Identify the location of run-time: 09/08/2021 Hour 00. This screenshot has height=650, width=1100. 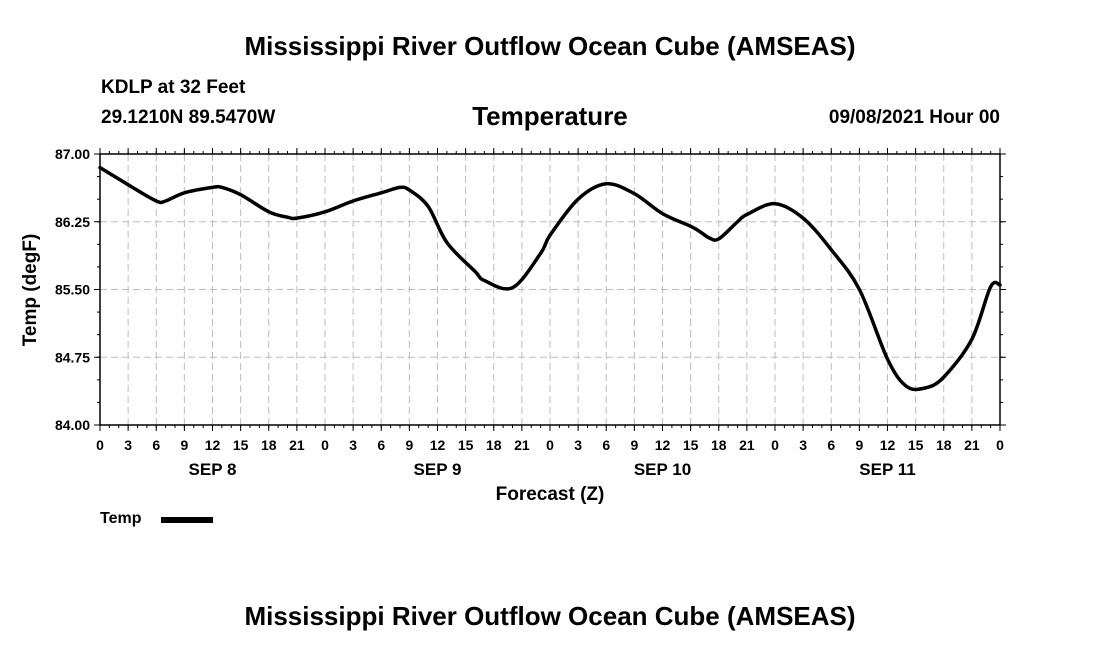
(914, 117).